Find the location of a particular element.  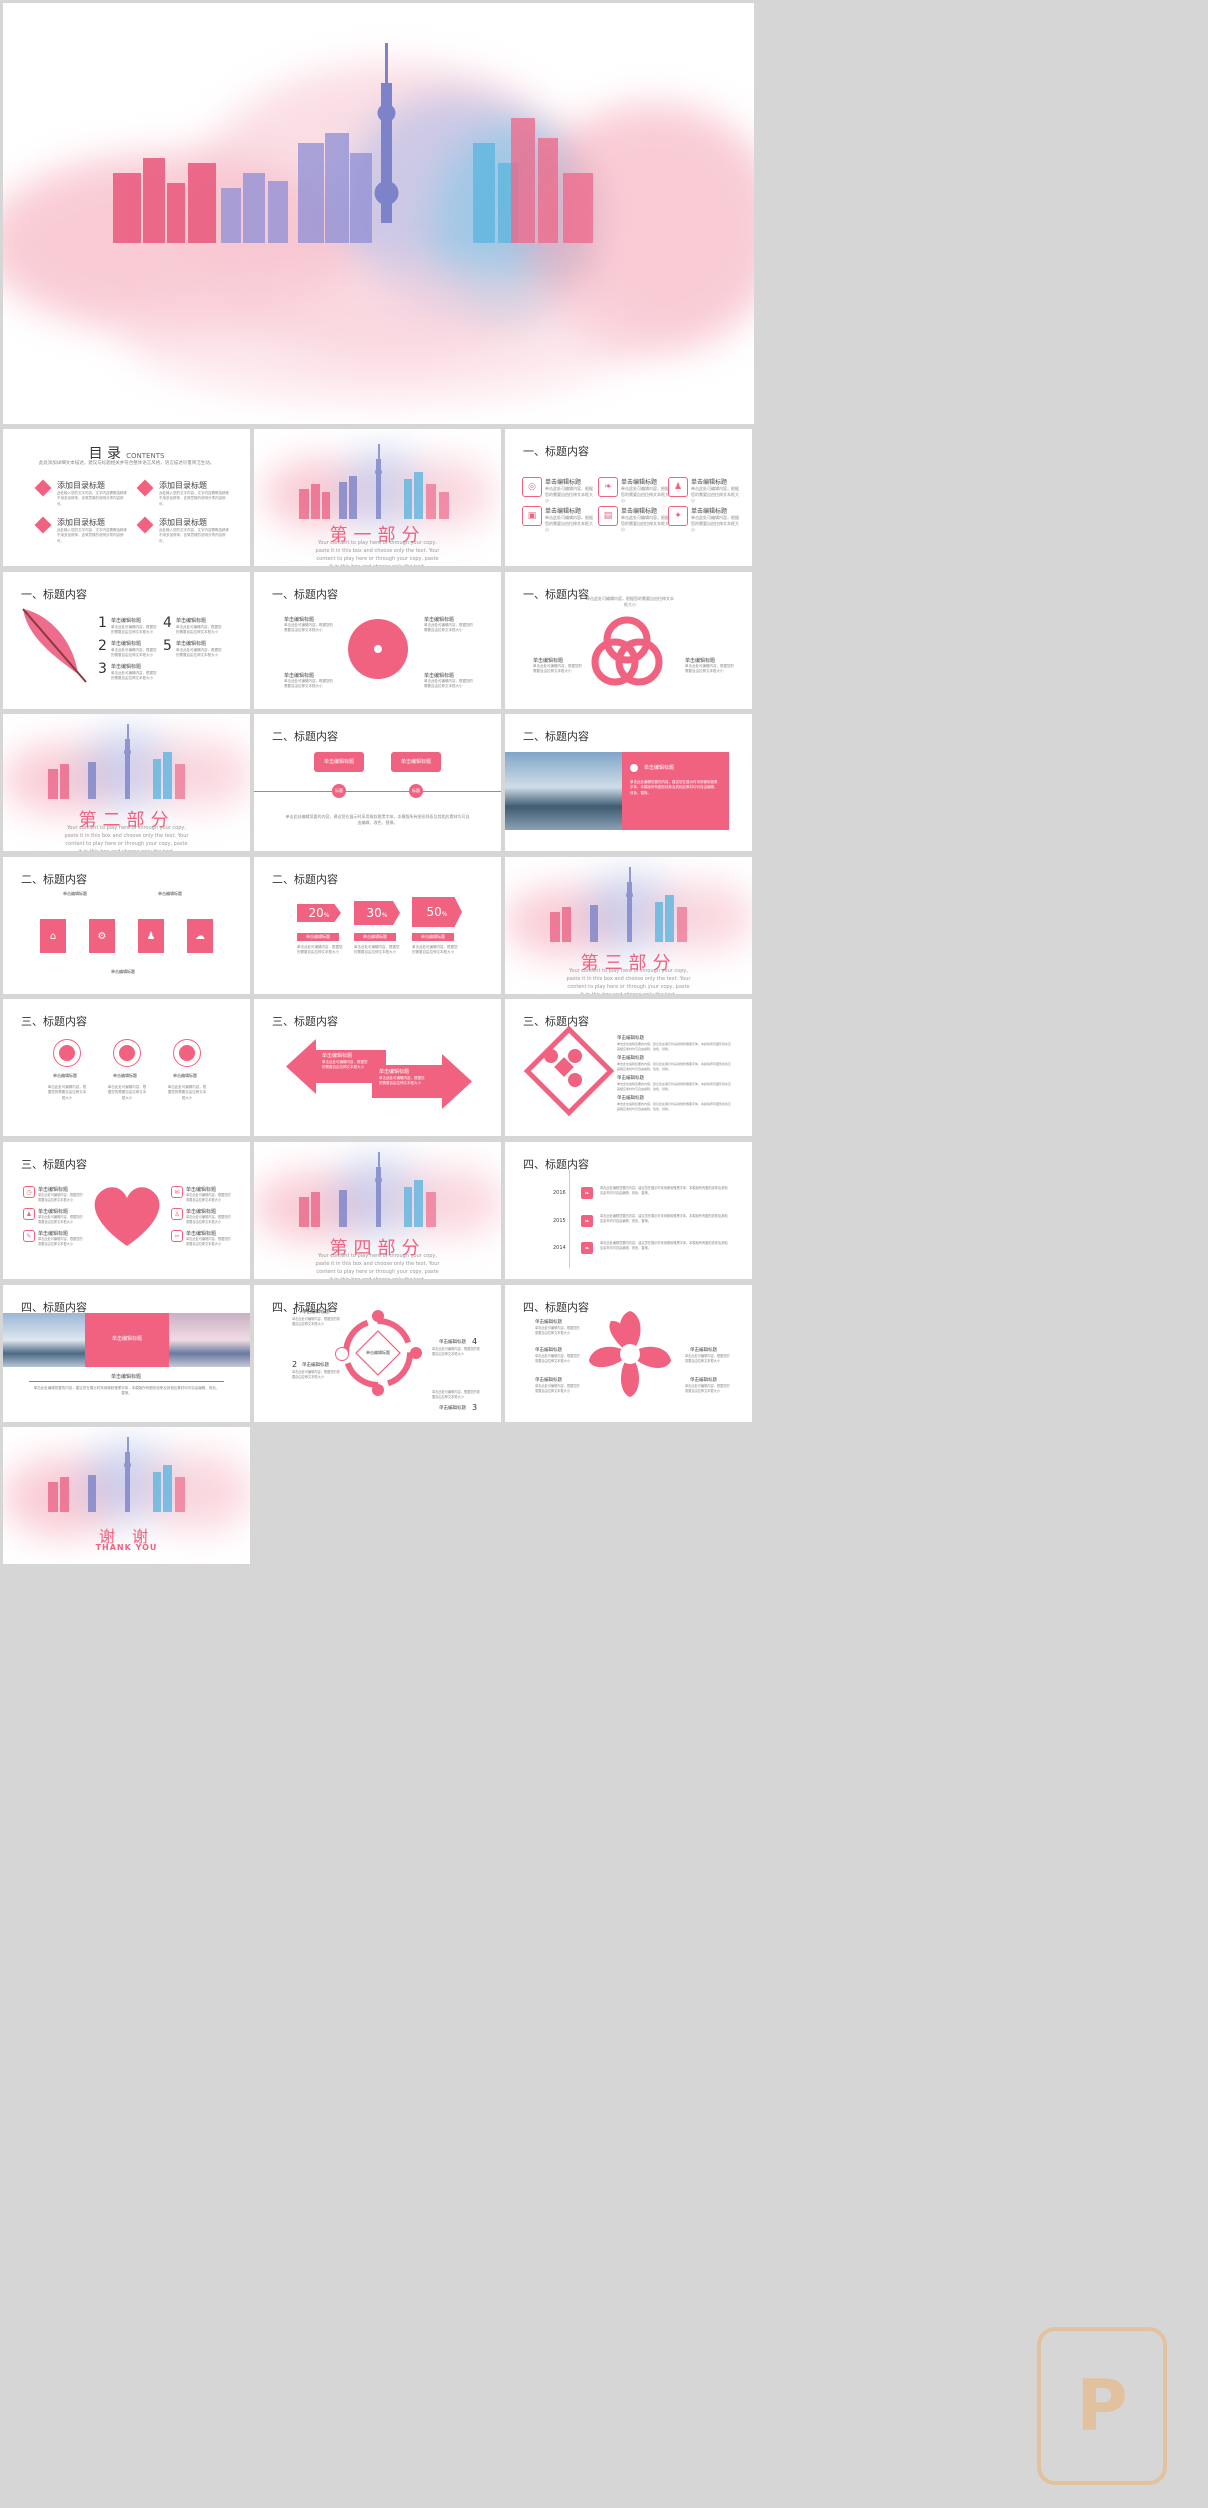

clock-icon: ◷ is located at coordinates (29, 1192).